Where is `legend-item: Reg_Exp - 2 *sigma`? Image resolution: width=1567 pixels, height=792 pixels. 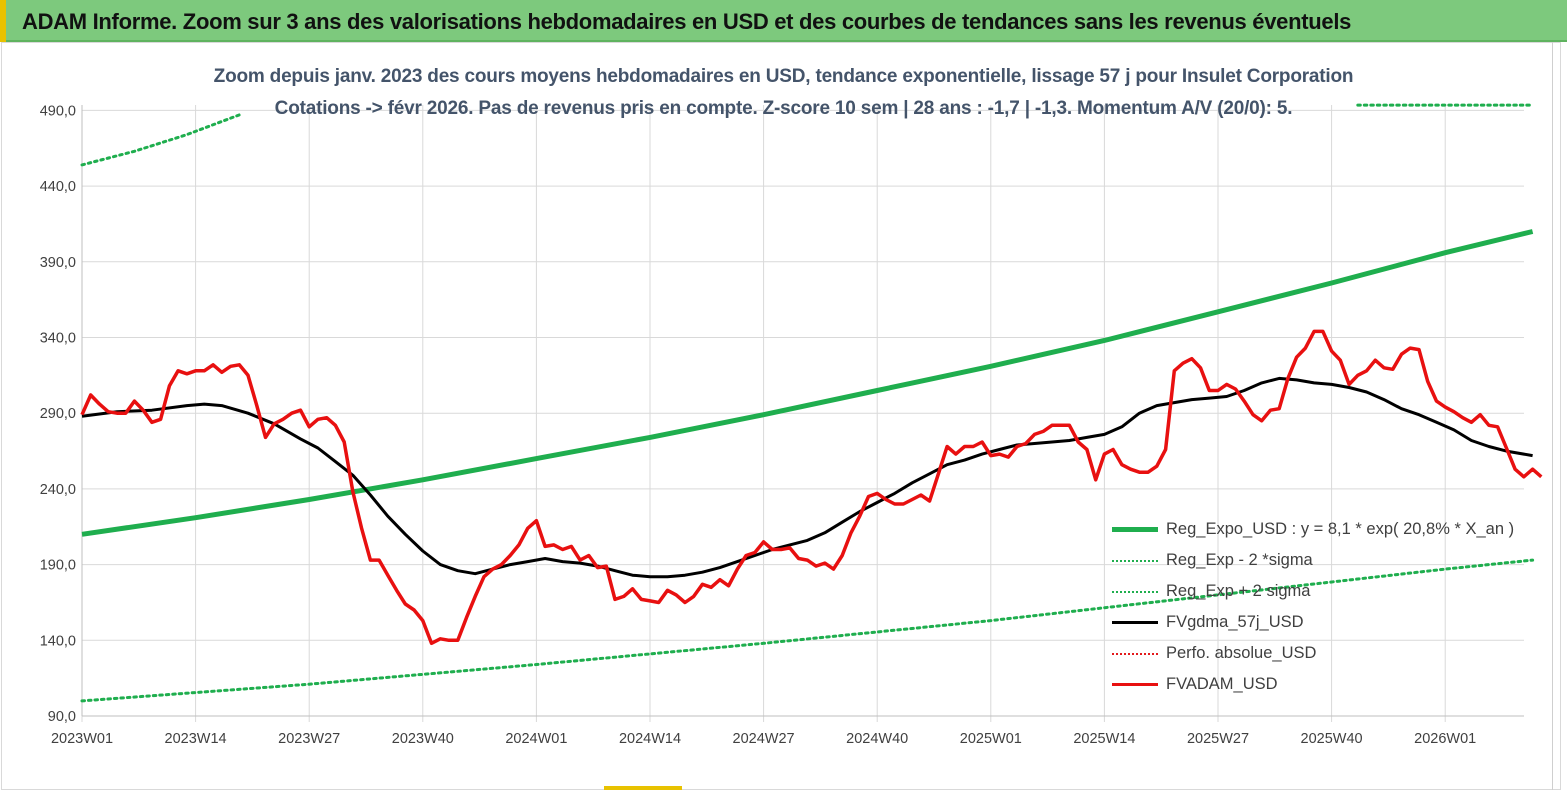 legend-item: Reg_Exp - 2 *sigma is located at coordinates (1313, 560).